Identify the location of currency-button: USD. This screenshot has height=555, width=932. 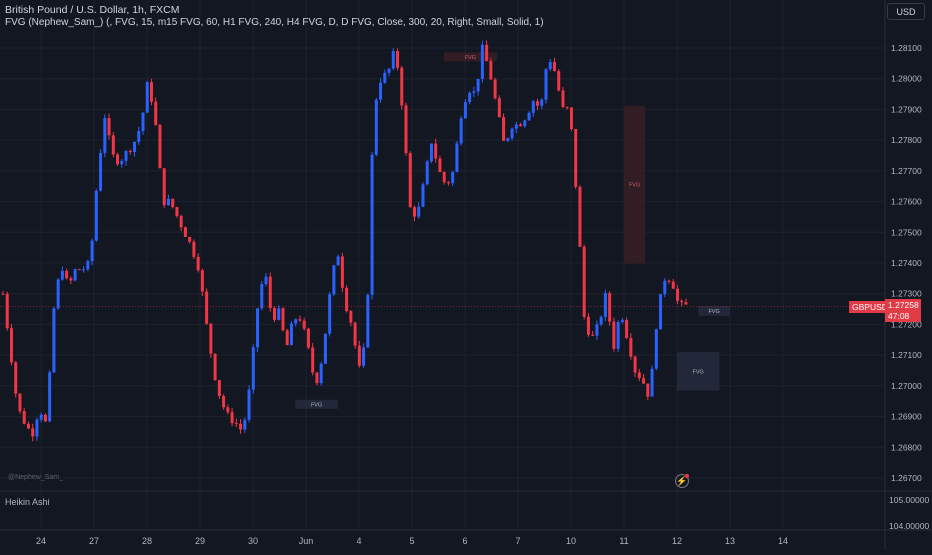
(906, 11).